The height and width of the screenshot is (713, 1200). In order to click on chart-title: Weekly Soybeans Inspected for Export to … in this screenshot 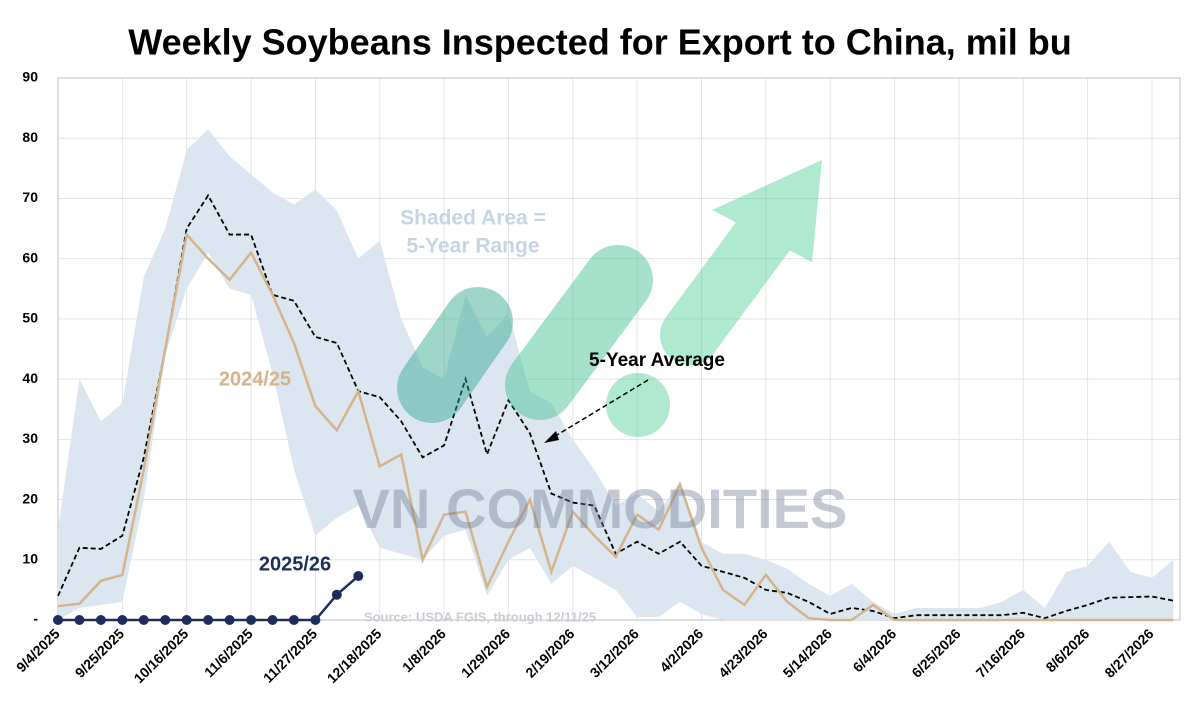, I will do `click(600, 42)`.